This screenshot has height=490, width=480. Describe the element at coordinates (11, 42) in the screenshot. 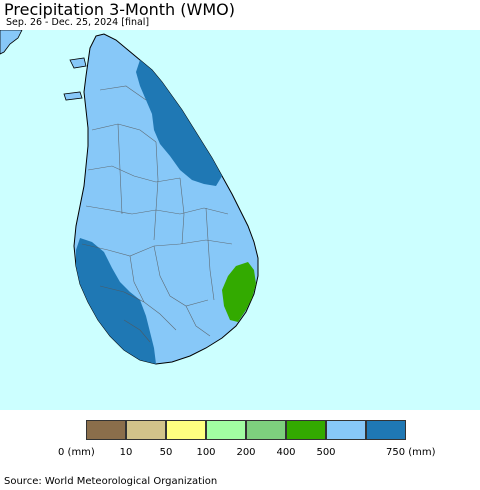

I see `india-coast` at that location.